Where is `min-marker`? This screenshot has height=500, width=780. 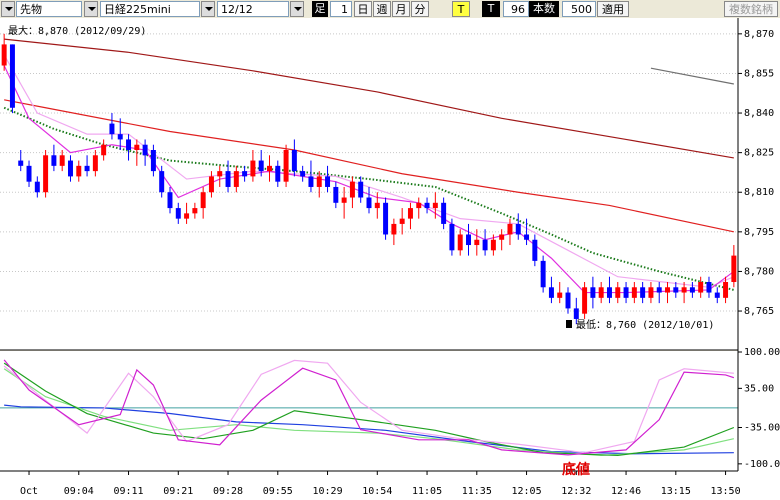
min-marker is located at coordinates (569, 324).